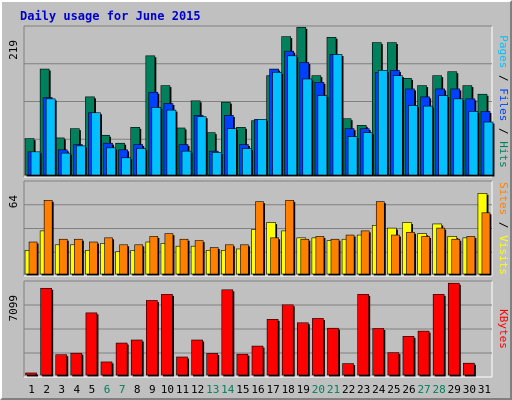  I want to click on kbytes-ylabel: KBytes, so click(503, 329).